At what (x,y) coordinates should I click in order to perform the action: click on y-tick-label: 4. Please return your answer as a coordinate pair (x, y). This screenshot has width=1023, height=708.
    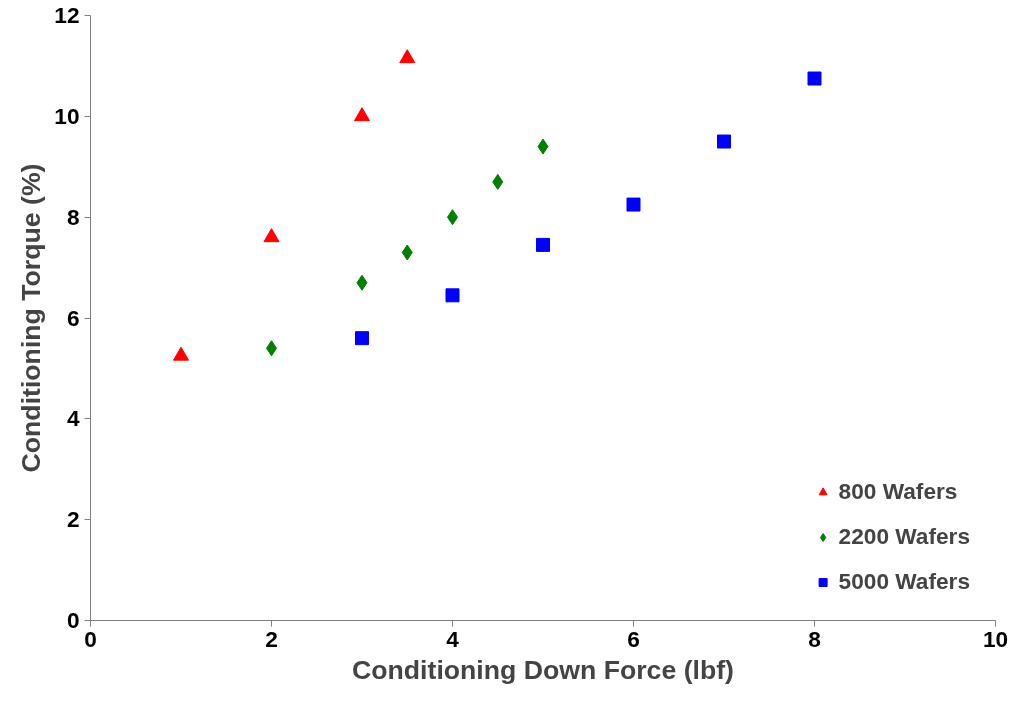
    Looking at the image, I should click on (73, 418).